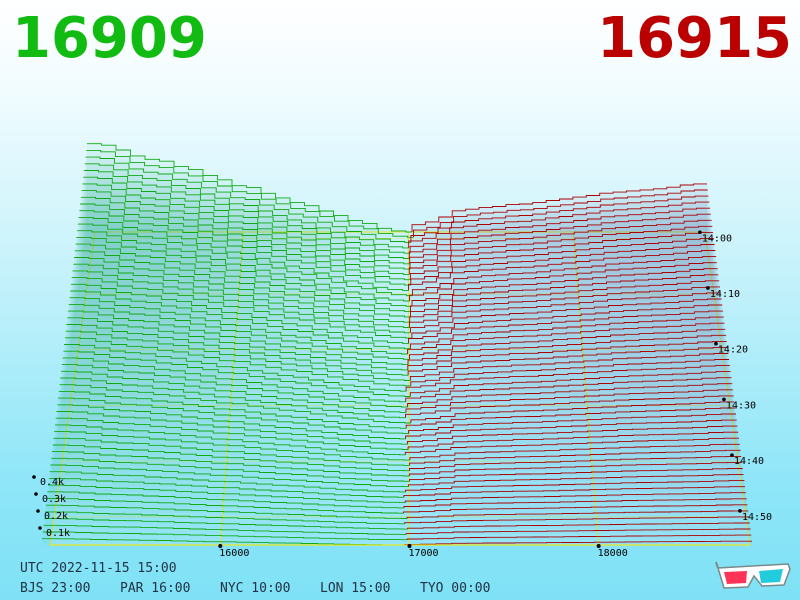 This screenshot has width=800, height=600. Describe the element at coordinates (455, 588) in the screenshot. I see `city-clock: TYO 00:00` at that location.